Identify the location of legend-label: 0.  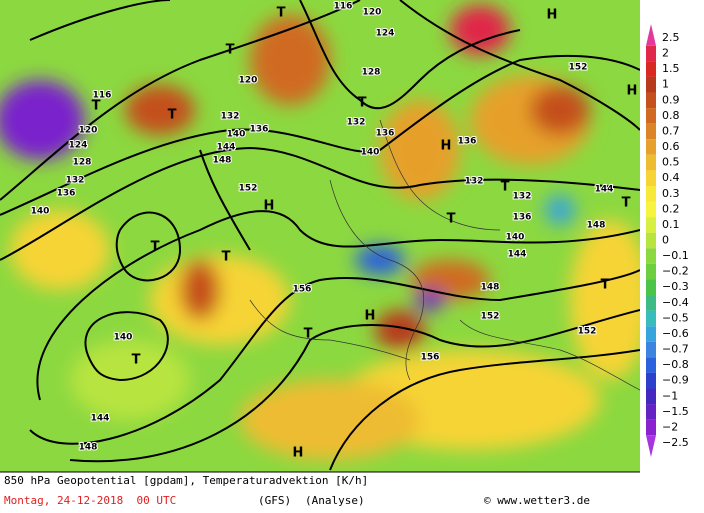
(665, 240).